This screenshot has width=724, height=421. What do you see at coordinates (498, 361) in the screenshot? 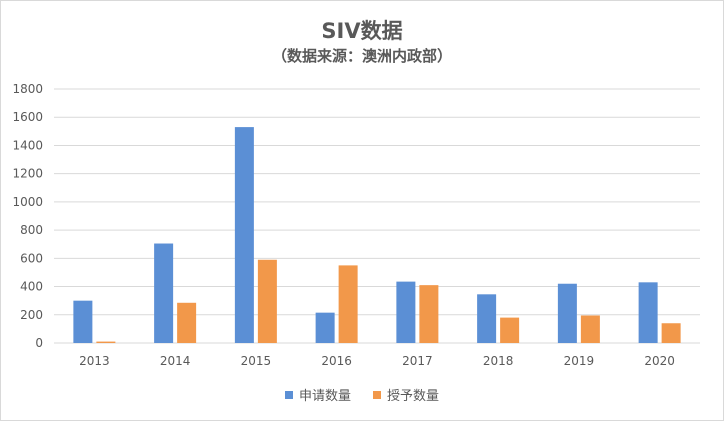
I see `x-tick-label-2018: 2018` at bounding box center [498, 361].